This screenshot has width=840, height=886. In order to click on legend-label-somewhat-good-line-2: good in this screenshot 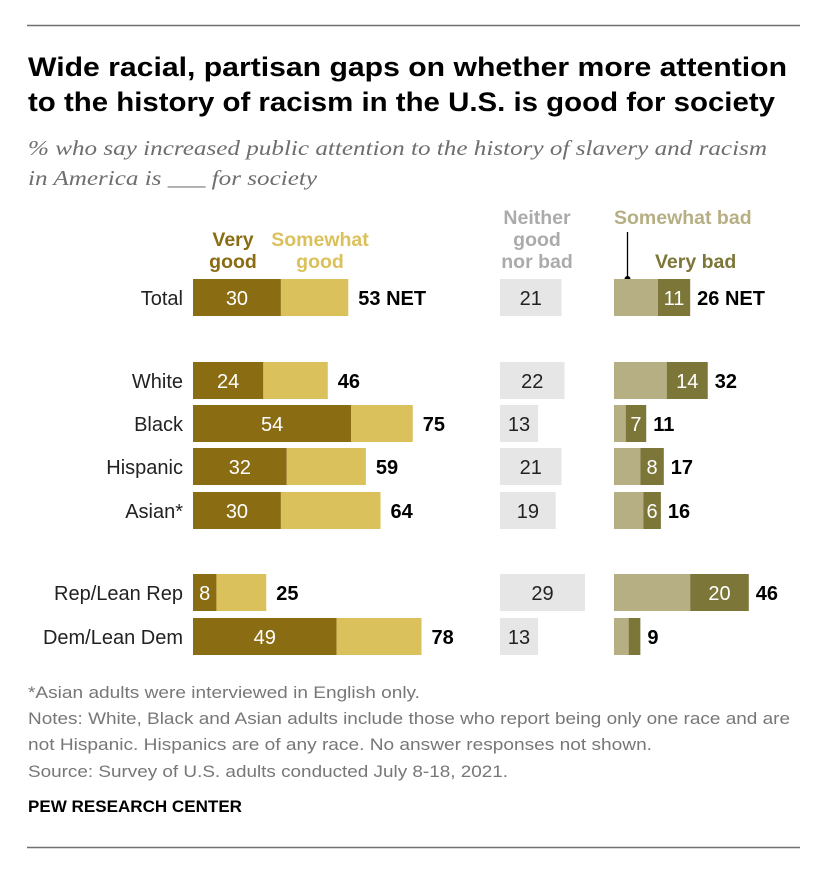, I will do `click(320, 262)`.